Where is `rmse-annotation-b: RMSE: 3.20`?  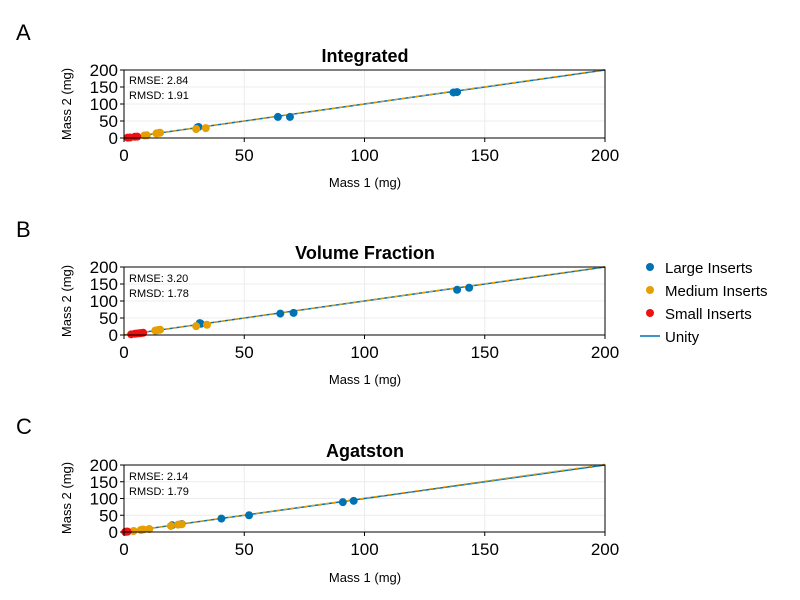
rmse-annotation-b: RMSE: 3.20 is located at coordinates (158, 279).